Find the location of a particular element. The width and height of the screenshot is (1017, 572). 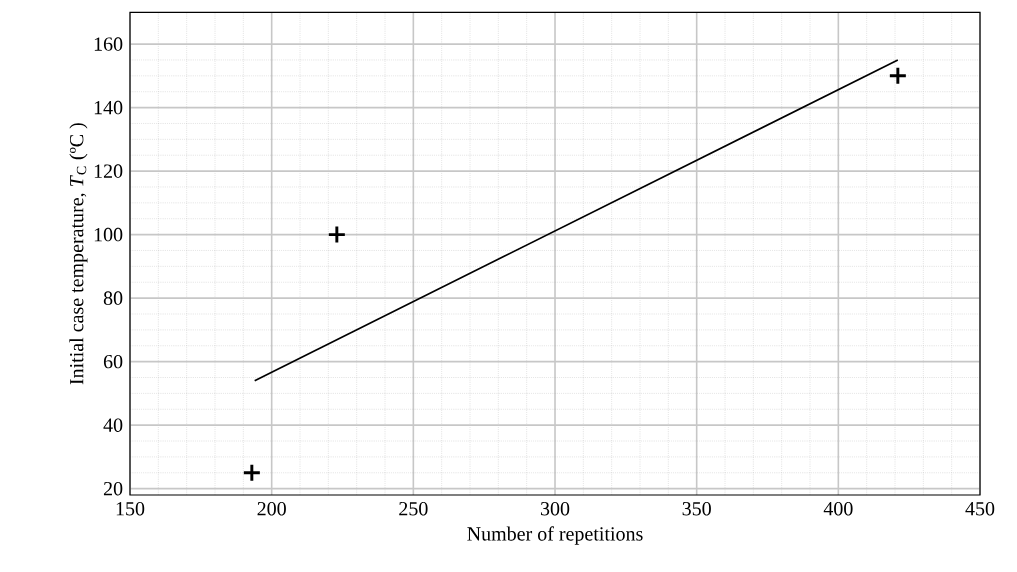

x-axis-title: Number of repetitions is located at coordinates (555, 535).